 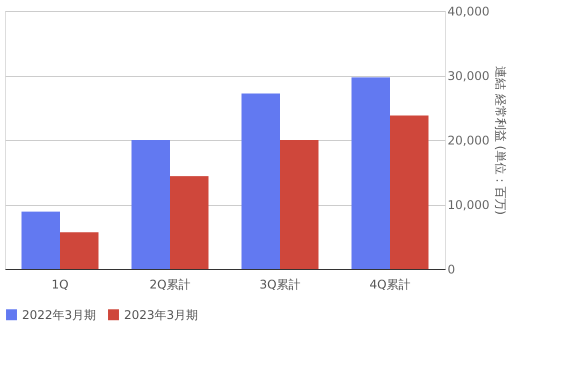 I want to click on x-tick-label: 3Q累計, so click(x=280, y=285).